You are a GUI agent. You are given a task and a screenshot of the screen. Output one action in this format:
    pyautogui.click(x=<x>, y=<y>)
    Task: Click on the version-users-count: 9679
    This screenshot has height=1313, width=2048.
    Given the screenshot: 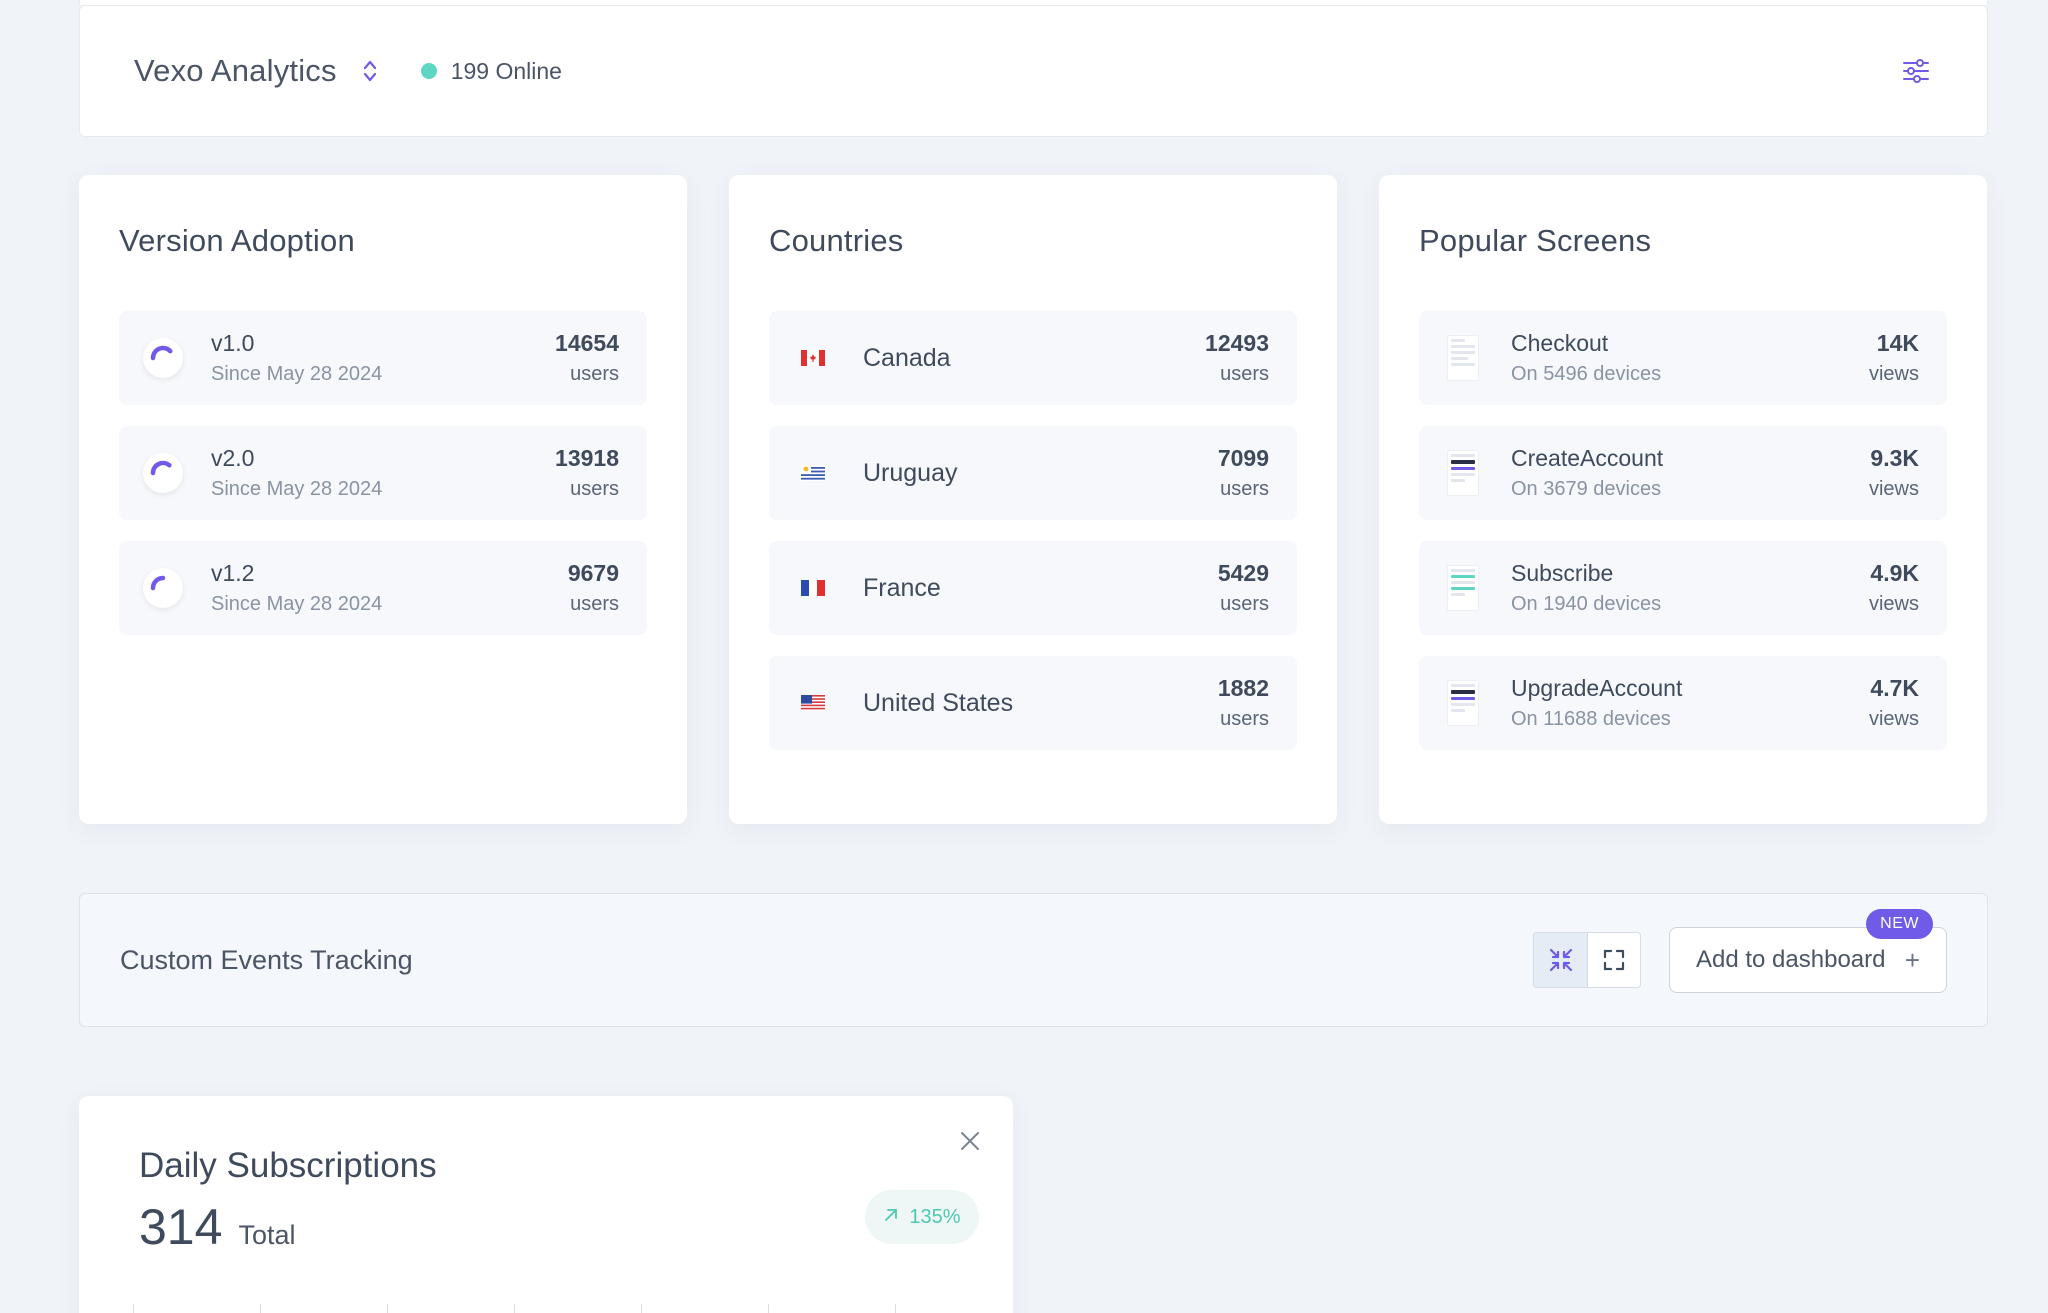 What is the action you would take?
    pyautogui.click(x=593, y=573)
    